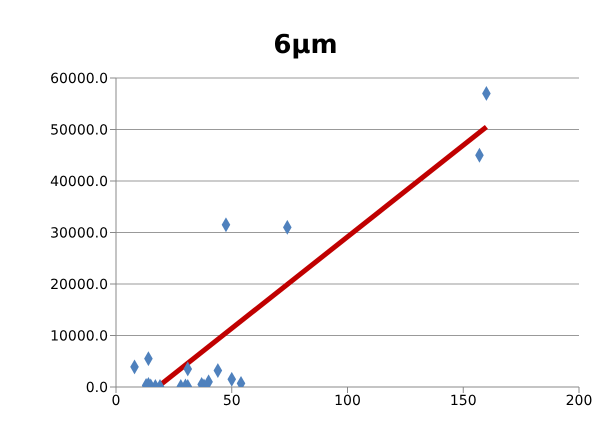 This screenshot has height=425, width=611. I want to click on y-tick-label: 0.0, so click(97, 388).